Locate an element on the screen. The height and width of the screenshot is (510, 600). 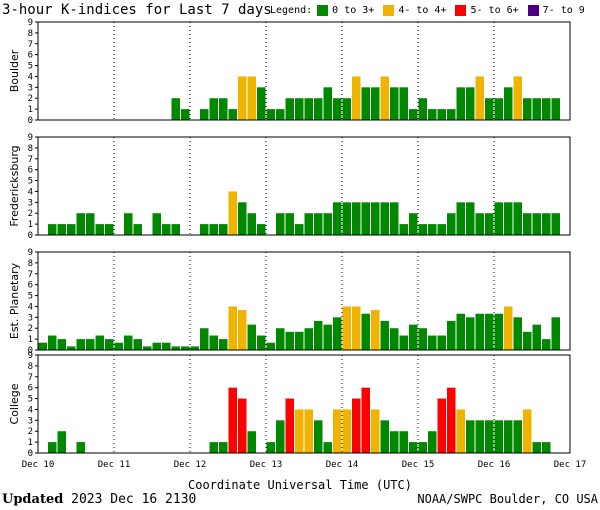
legend-swatch-yellow is located at coordinates (389, 10).